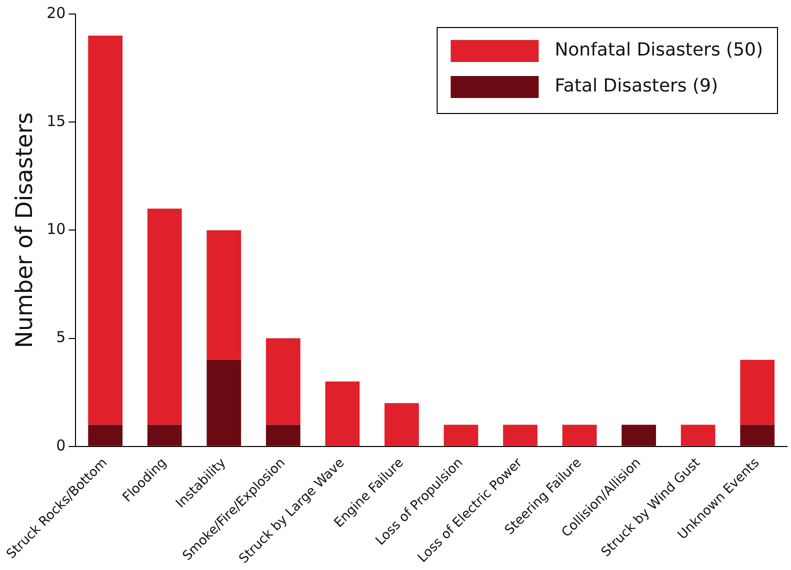 This screenshot has width=791, height=570. What do you see at coordinates (636, 86) in the screenshot?
I see `legend-label: Fatal Disasters (9)` at bounding box center [636, 86].